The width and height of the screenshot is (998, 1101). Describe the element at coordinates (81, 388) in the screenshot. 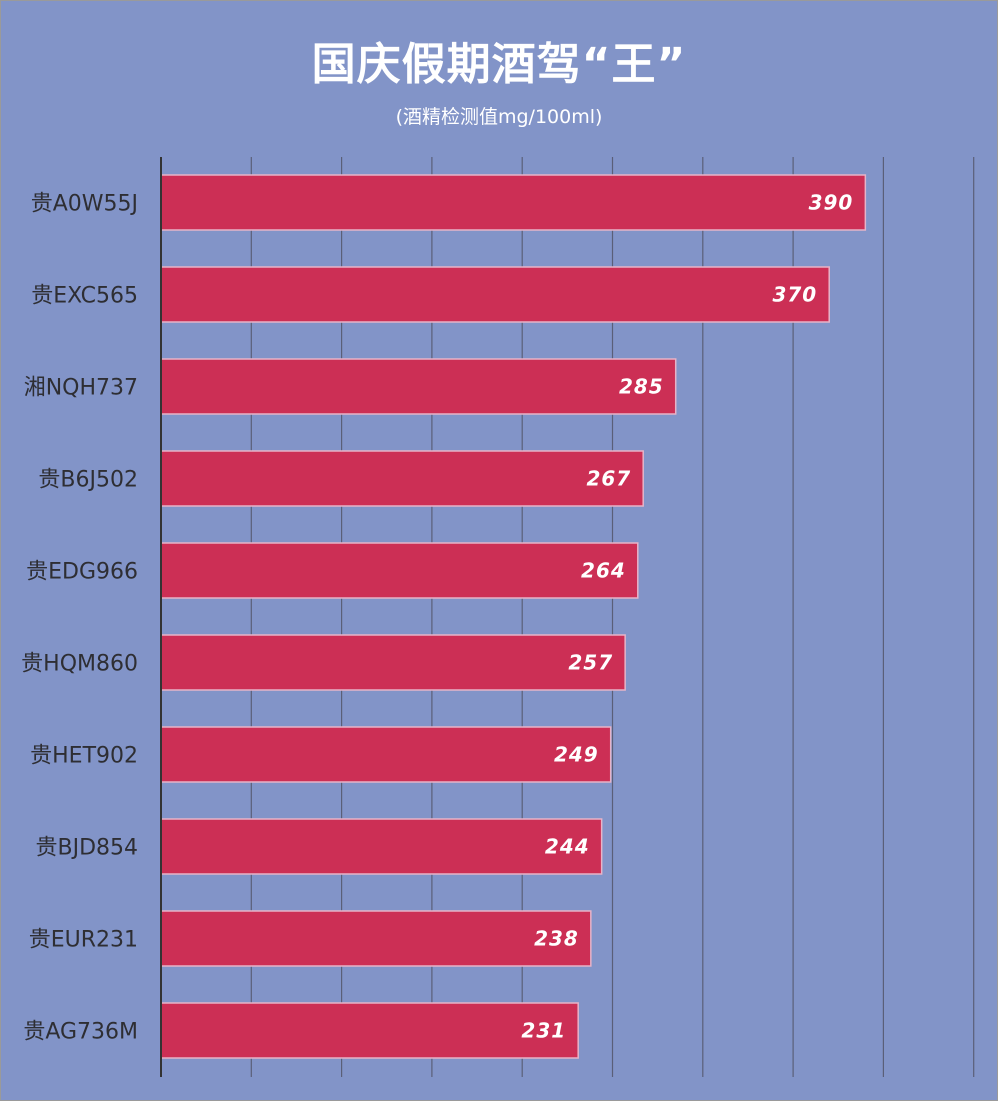

I see `category-label: 湘NQH737` at that location.